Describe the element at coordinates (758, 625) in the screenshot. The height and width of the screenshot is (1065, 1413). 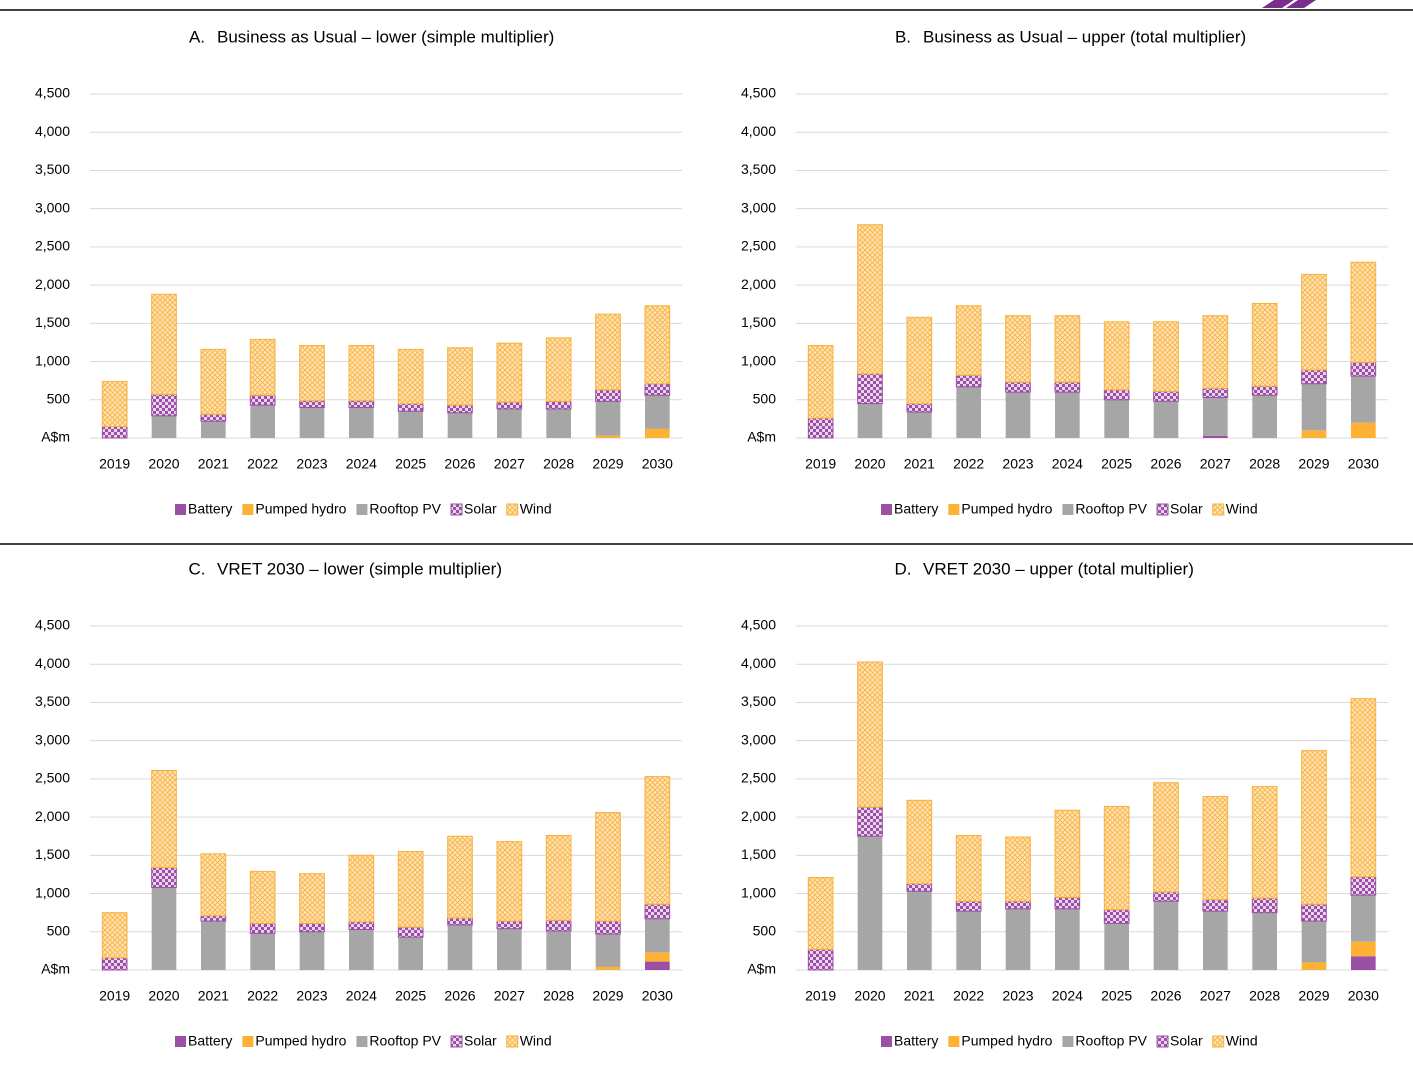
I see `y-tick-label: 4,500` at that location.